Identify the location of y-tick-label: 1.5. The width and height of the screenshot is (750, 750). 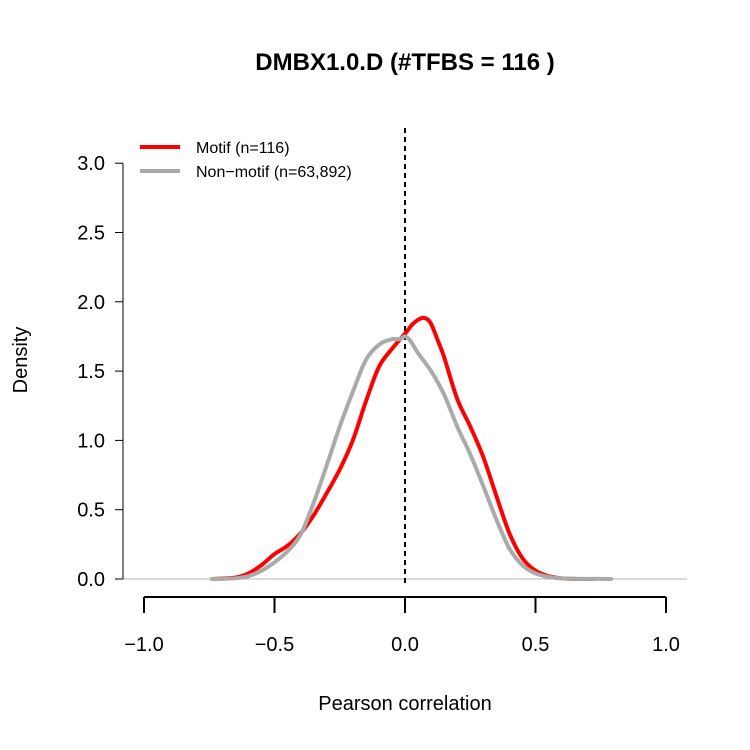
(91, 372).